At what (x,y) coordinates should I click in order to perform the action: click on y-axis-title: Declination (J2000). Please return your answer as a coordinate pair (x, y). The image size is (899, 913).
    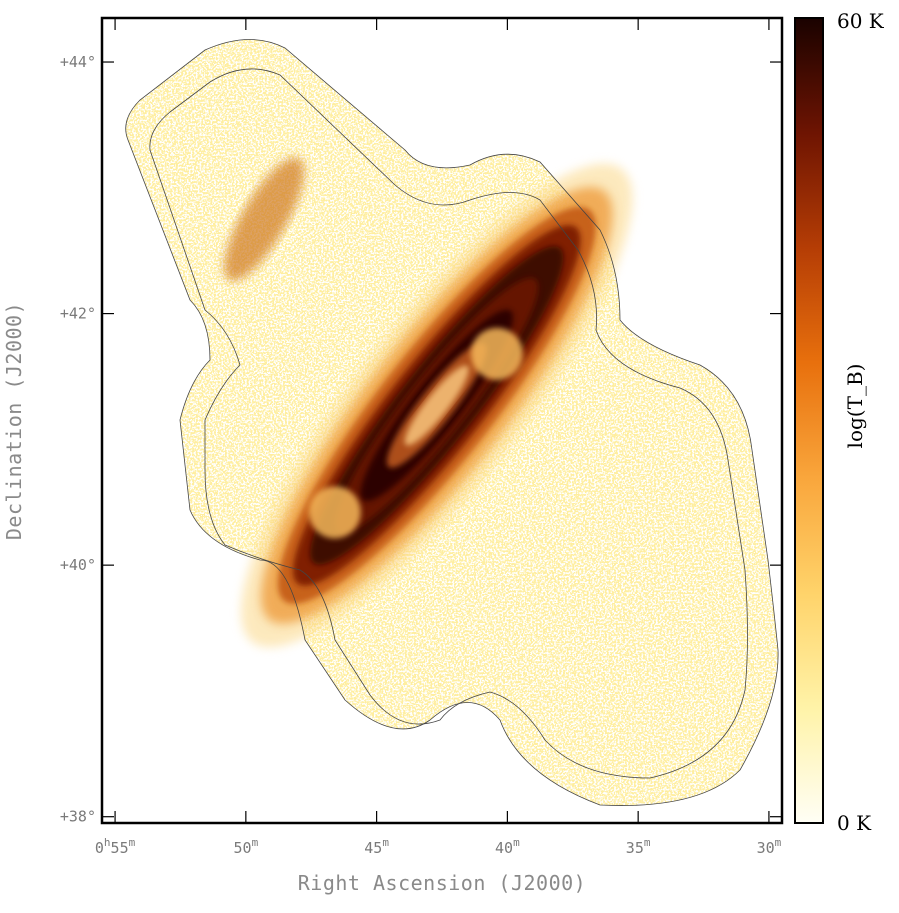
    Looking at the image, I should click on (14, 421).